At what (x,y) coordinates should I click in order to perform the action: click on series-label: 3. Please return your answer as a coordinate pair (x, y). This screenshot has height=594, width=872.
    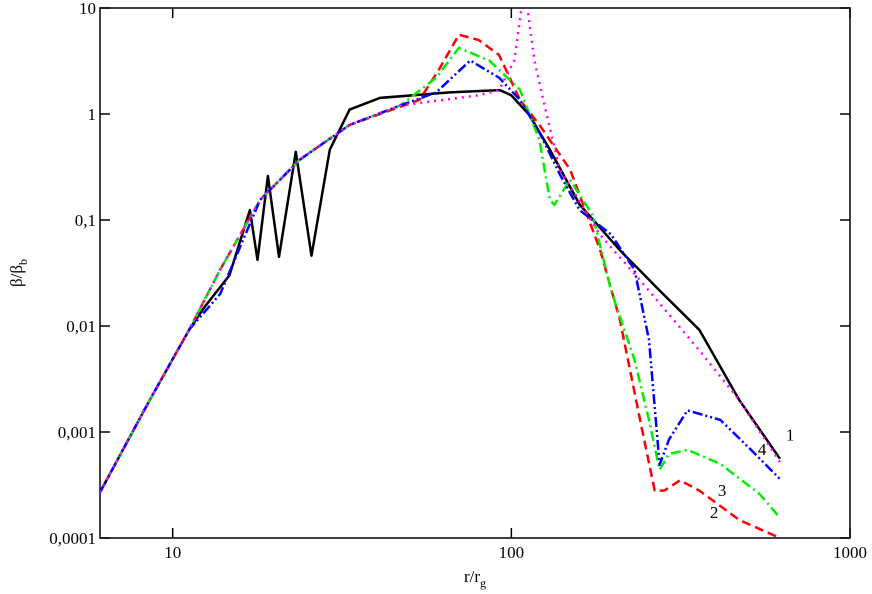
    Looking at the image, I should click on (722, 490).